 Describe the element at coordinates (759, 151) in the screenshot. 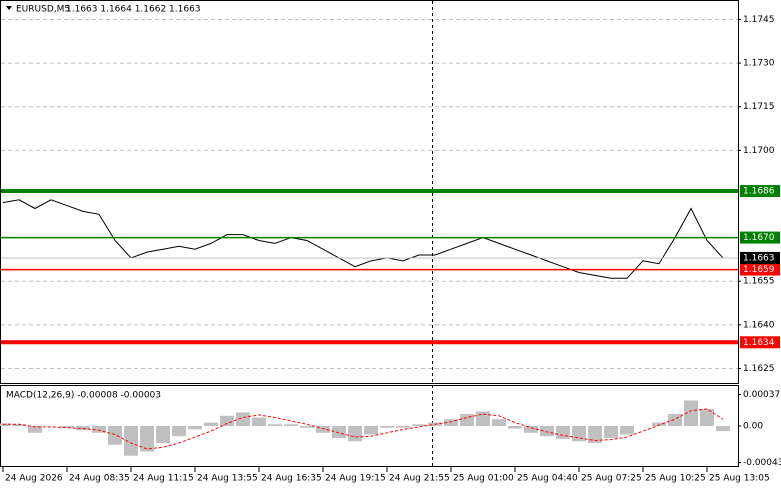

I see `y-tick-label: 1.1700` at that location.